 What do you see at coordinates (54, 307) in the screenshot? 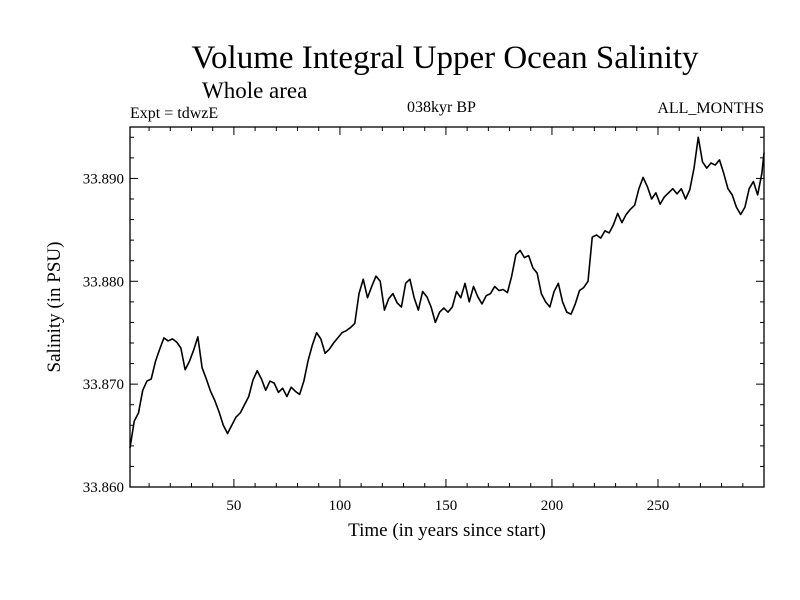
I see `y-axis-label: Salinity (in PSU)` at bounding box center [54, 307].